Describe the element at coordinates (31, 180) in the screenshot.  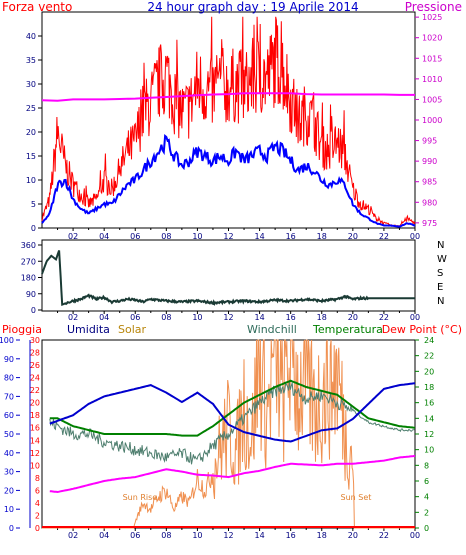
I see `y-tick-label: 10` at that location.